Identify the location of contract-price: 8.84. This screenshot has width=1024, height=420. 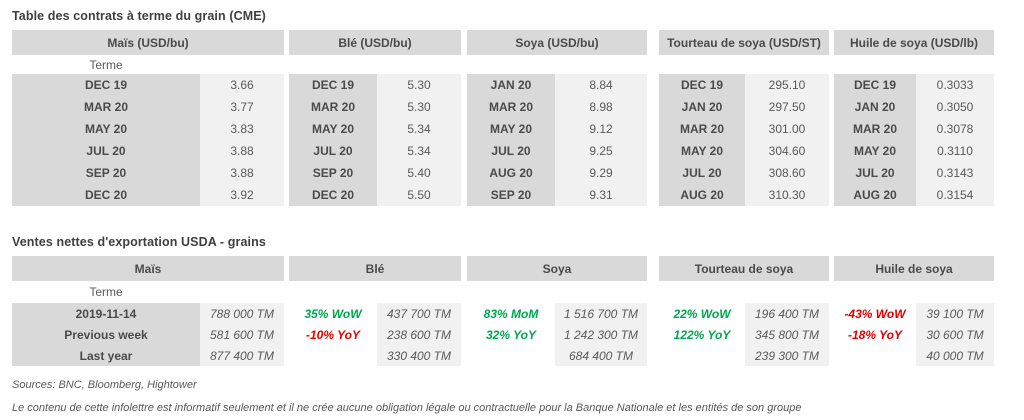
(601, 85).